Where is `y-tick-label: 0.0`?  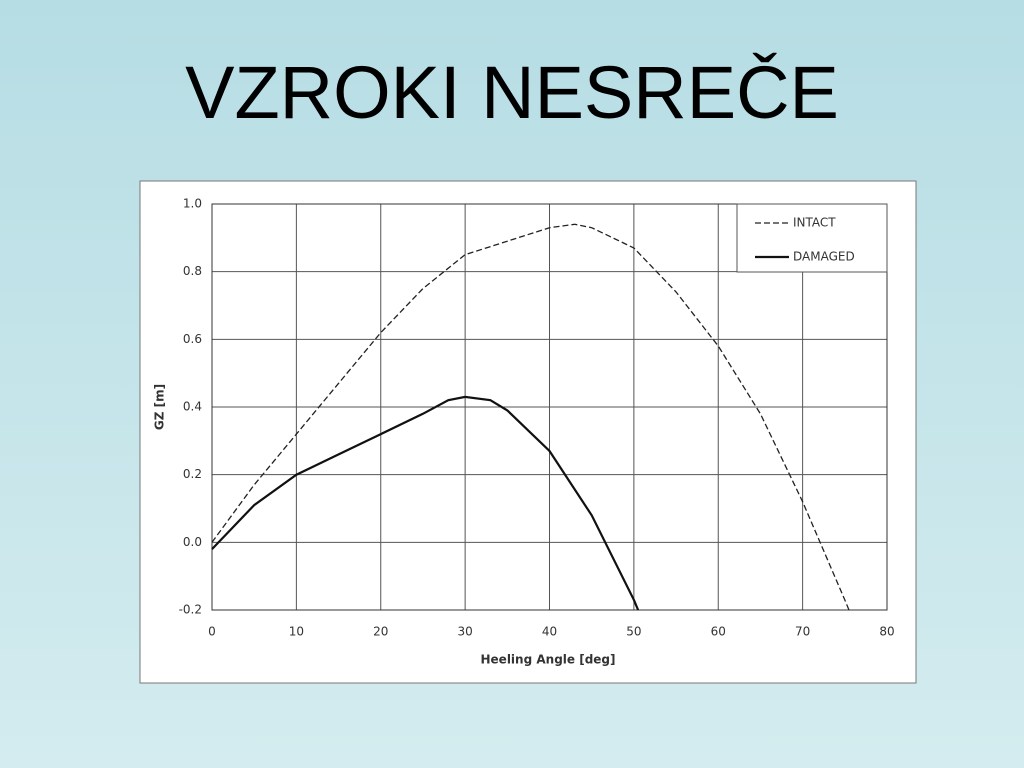
y-tick-label: 0.0 is located at coordinates (192, 542).